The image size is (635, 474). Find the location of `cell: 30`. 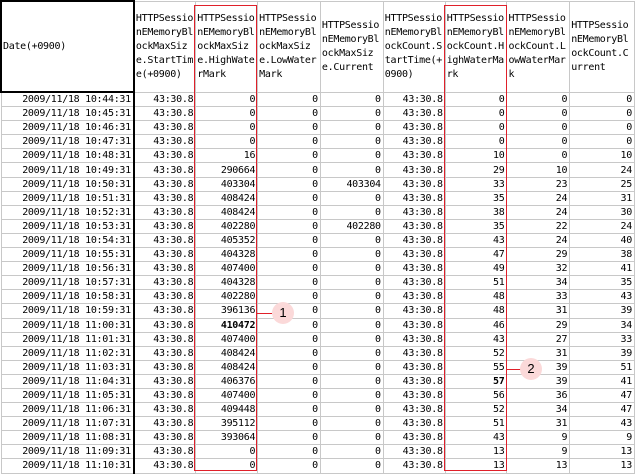

cell: 30 is located at coordinates (602, 212).